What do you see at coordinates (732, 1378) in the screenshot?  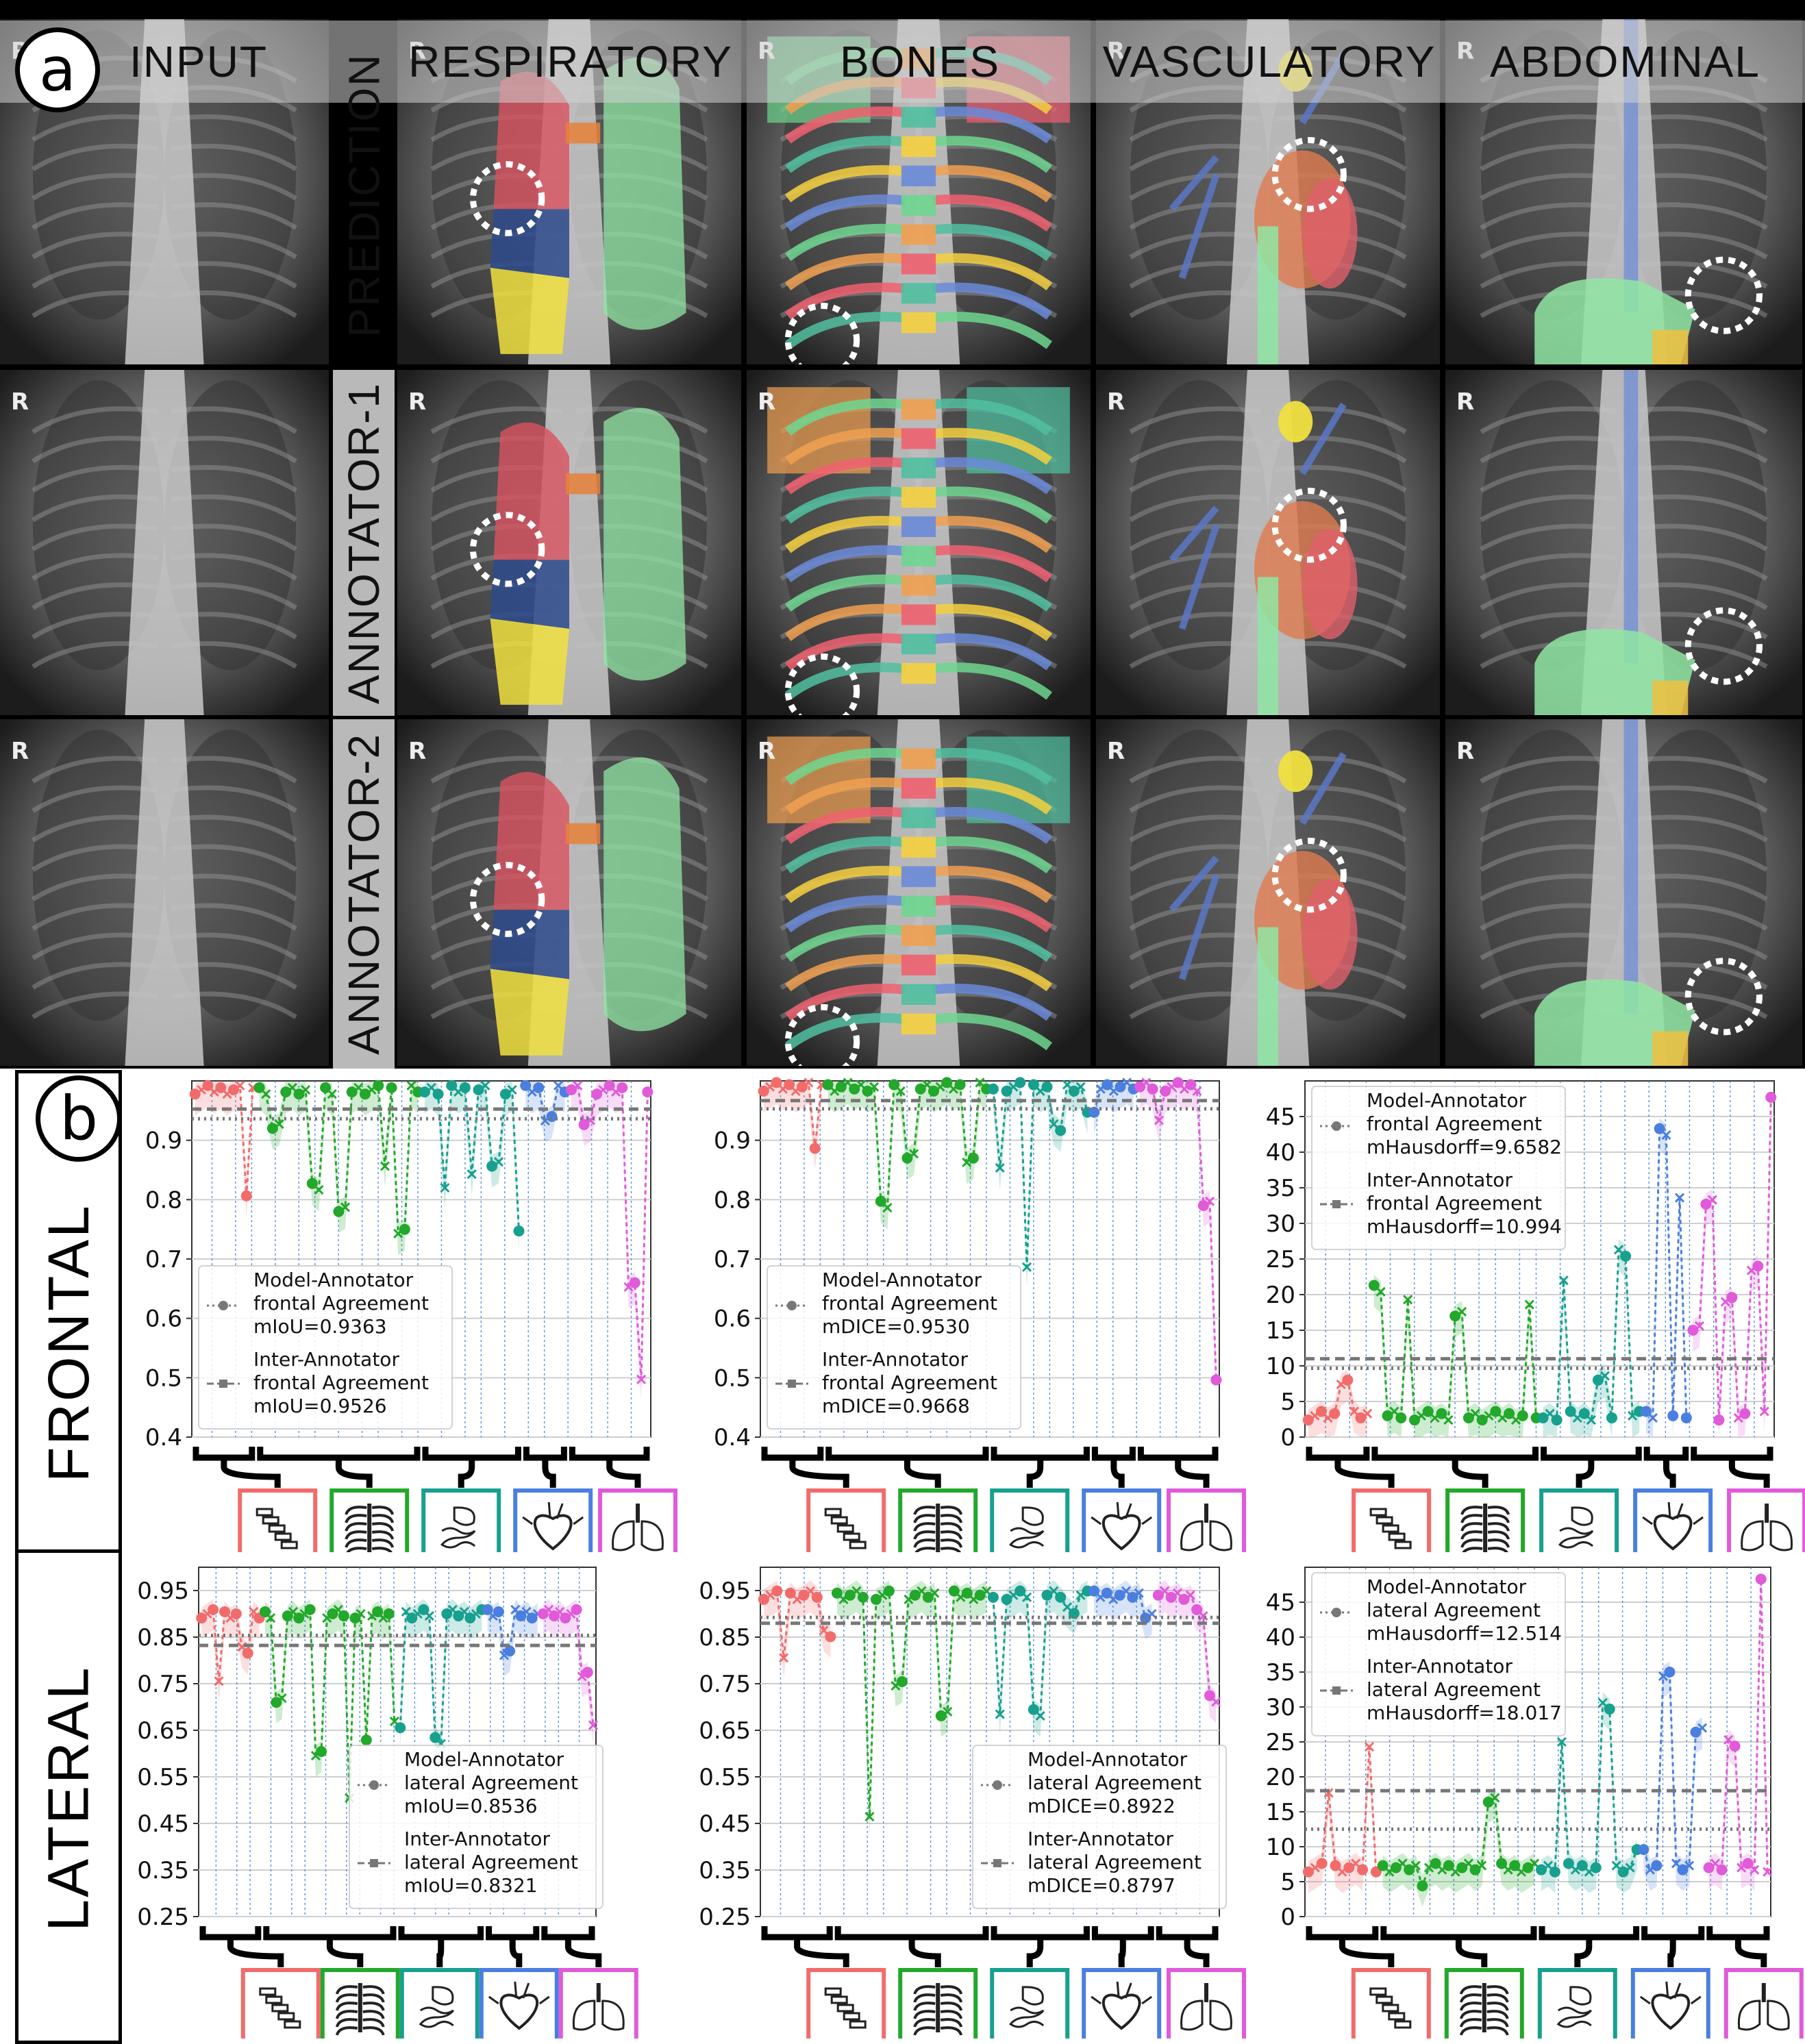 I see `y-tick-label: 0.5` at bounding box center [732, 1378].